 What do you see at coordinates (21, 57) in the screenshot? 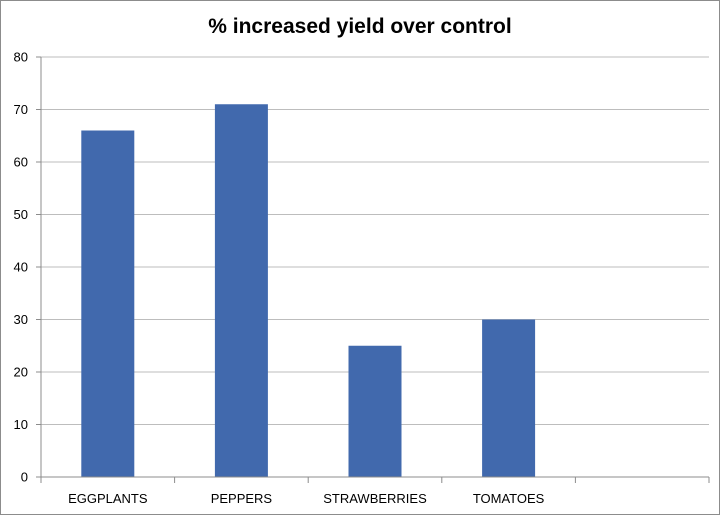
I see `y-tick-label-80: 80` at bounding box center [21, 57].